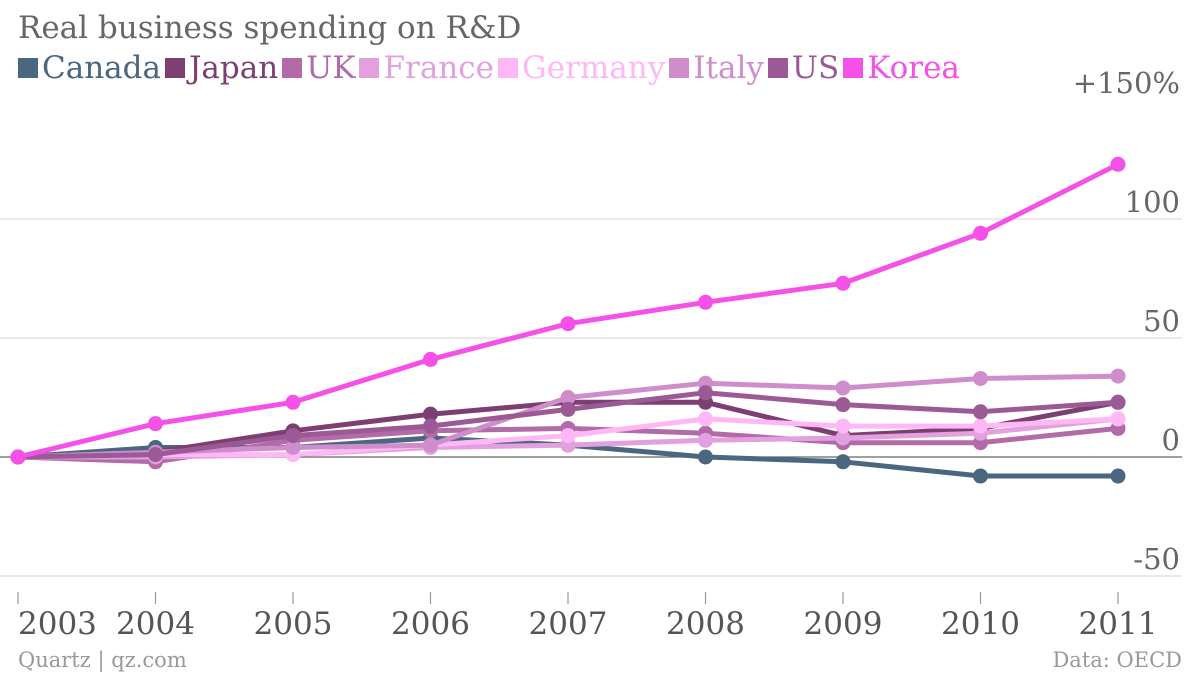  I want to click on legend-item-canada: Canada, so click(89, 68).